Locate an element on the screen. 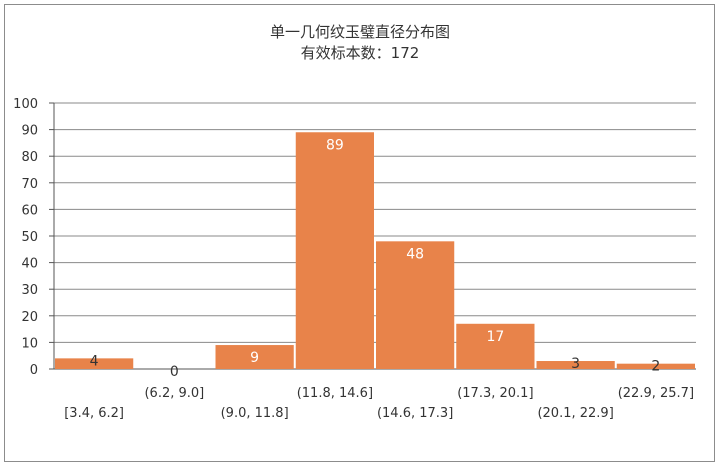 This screenshot has width=721, height=468. y-tick-label: 80 is located at coordinates (29, 157).